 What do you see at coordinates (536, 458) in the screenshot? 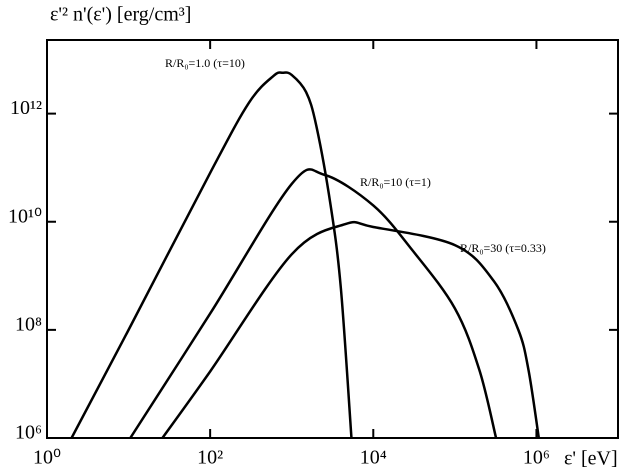
I see `x-tick-label: 10⁶` at bounding box center [536, 458].